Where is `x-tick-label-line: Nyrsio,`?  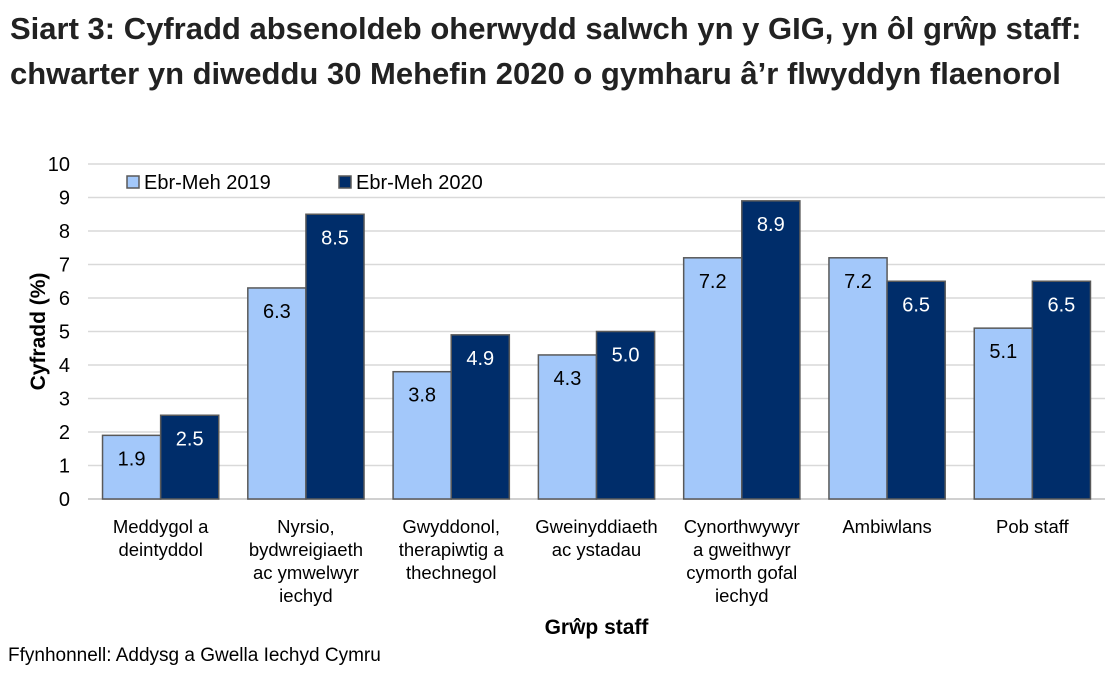
x-tick-label-line: Nyrsio, is located at coordinates (306, 526).